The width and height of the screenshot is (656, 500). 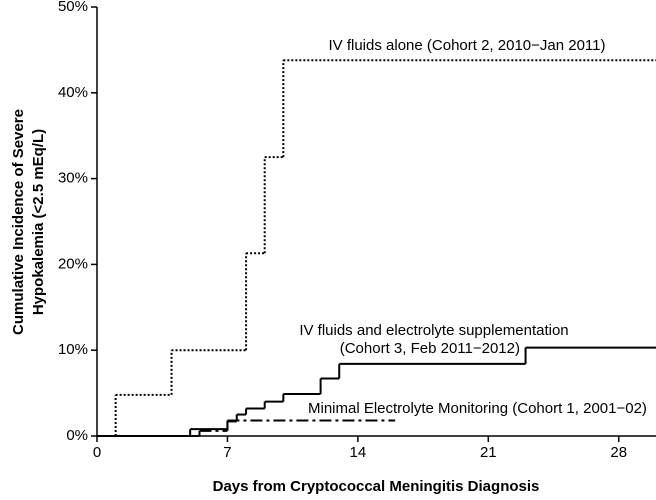 What do you see at coordinates (73, 178) in the screenshot?
I see `y-tick-label: 30%` at bounding box center [73, 178].